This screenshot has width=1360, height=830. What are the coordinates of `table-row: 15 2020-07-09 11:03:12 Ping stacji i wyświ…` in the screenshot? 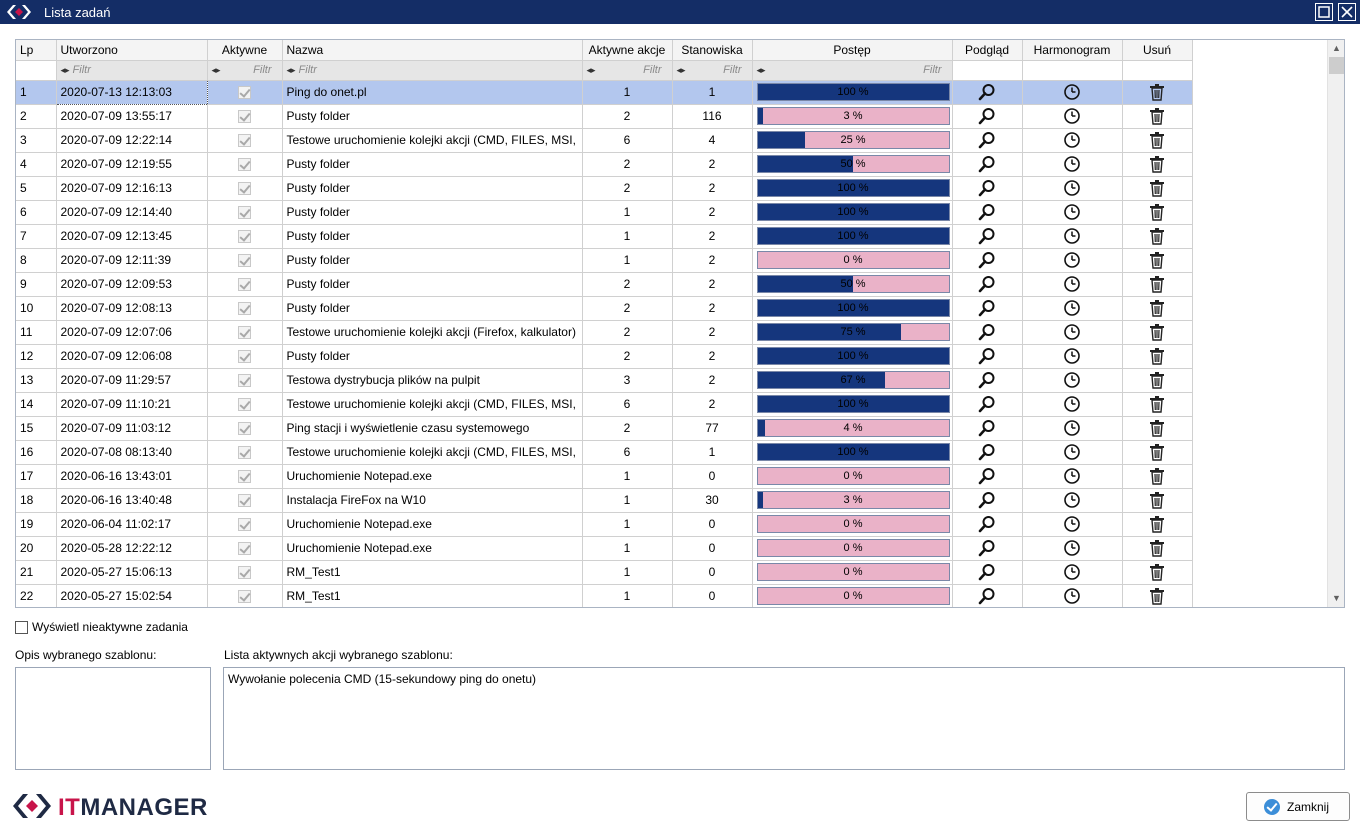 It's located at (604, 428).